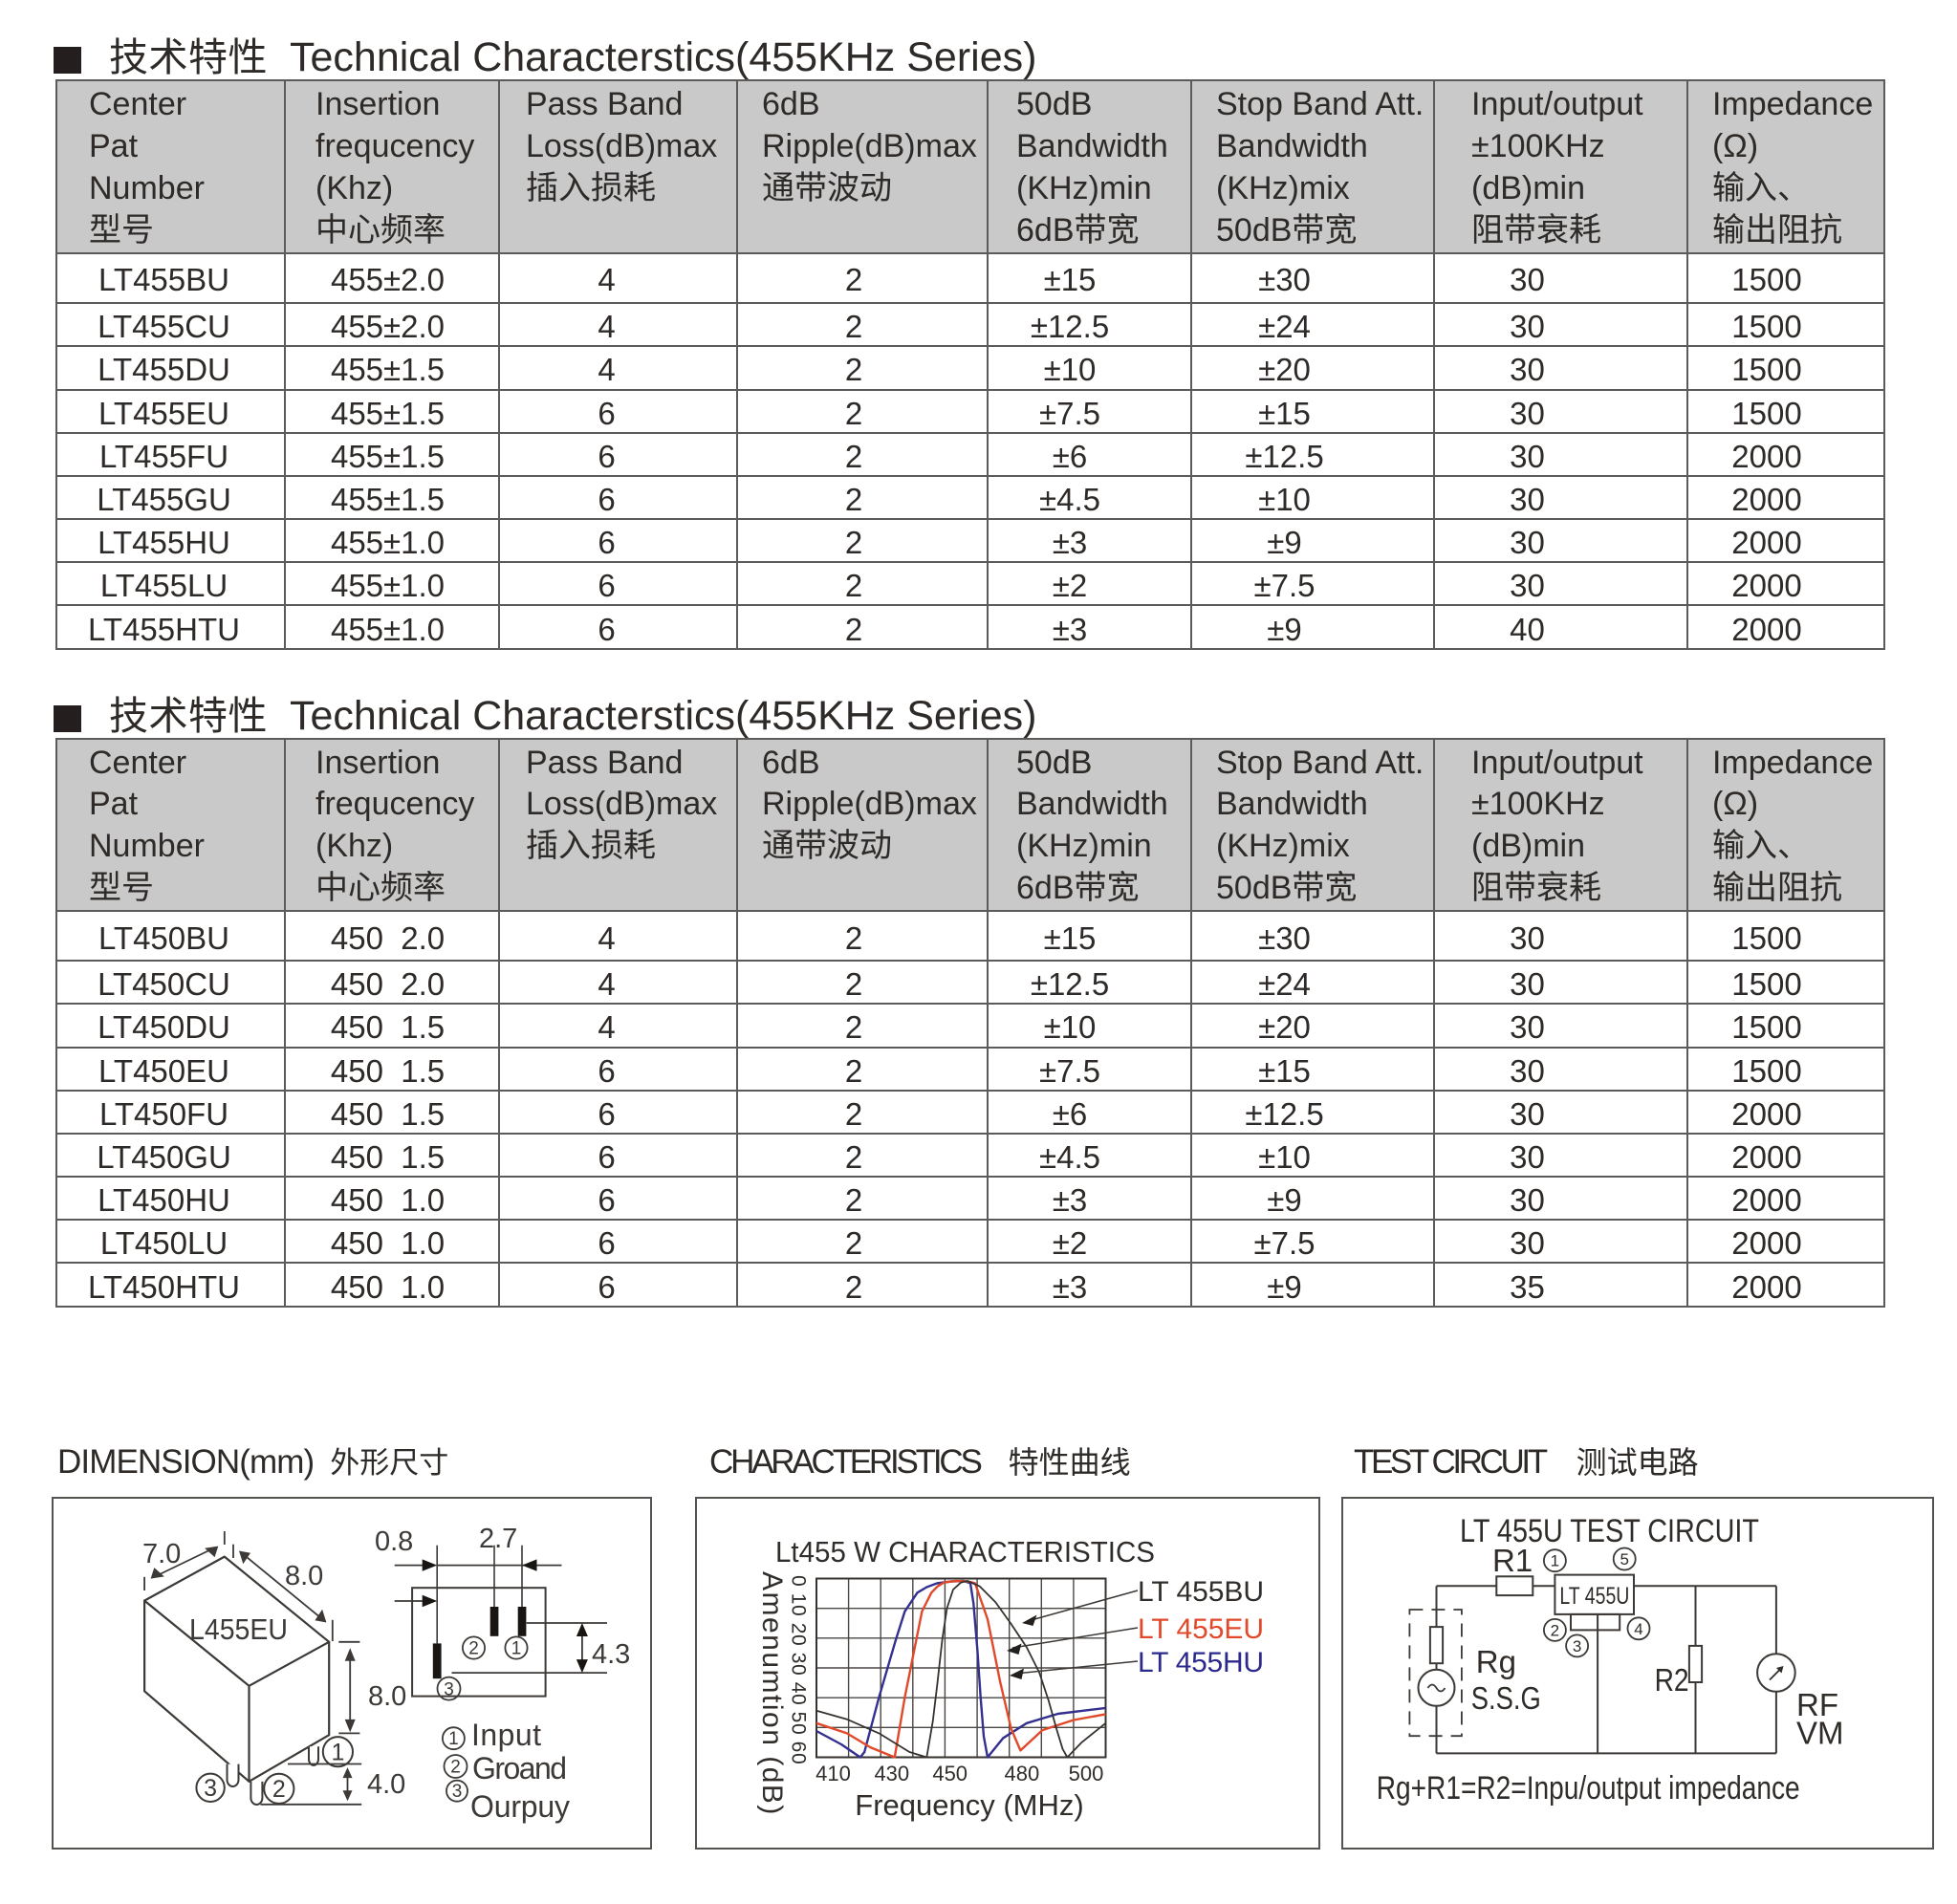 The width and height of the screenshot is (1957, 1904). Describe the element at coordinates (394, 1541) in the screenshot. I see `svg-text: 0.8` at that location.